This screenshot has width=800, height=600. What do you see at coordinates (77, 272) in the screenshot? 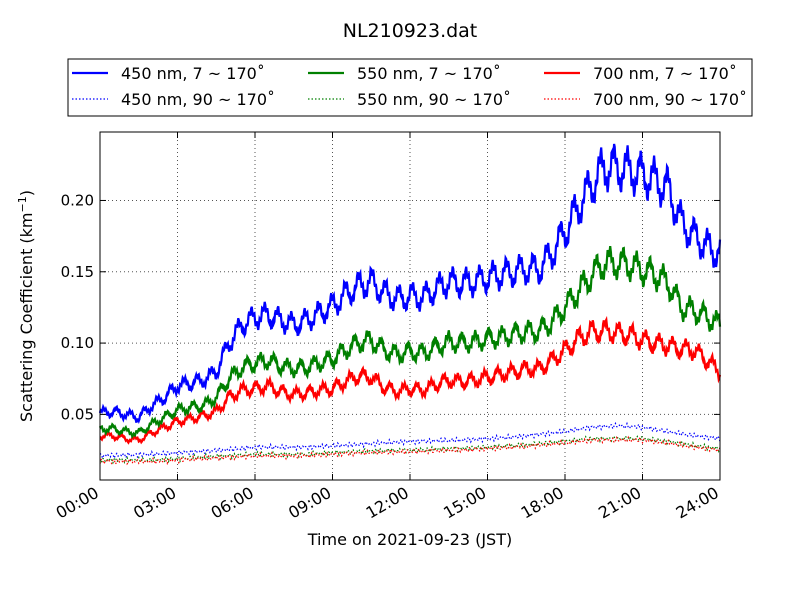
I see `y-tick-label: 0.15` at bounding box center [77, 272].